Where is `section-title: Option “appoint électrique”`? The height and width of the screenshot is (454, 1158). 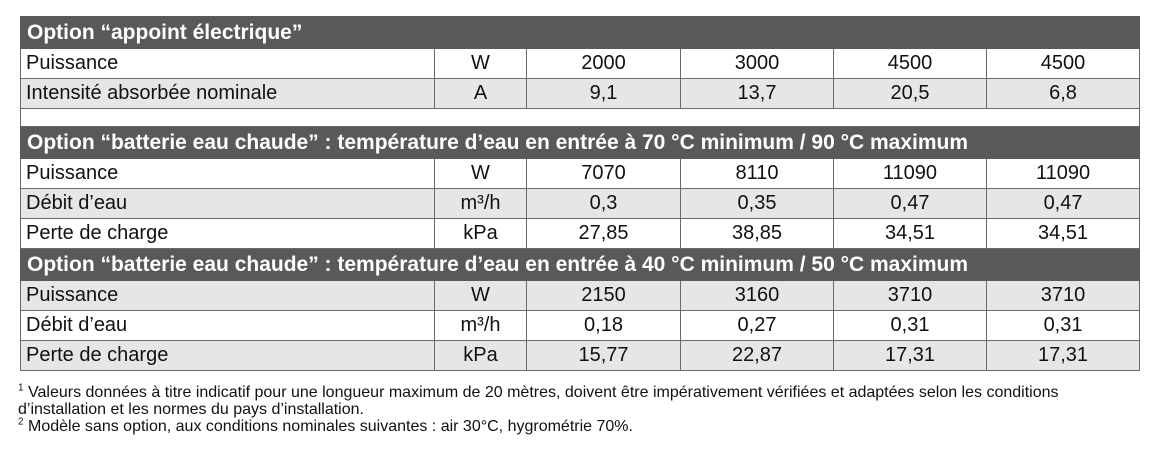
section-title: Option “appoint électrique” is located at coordinates (580, 32).